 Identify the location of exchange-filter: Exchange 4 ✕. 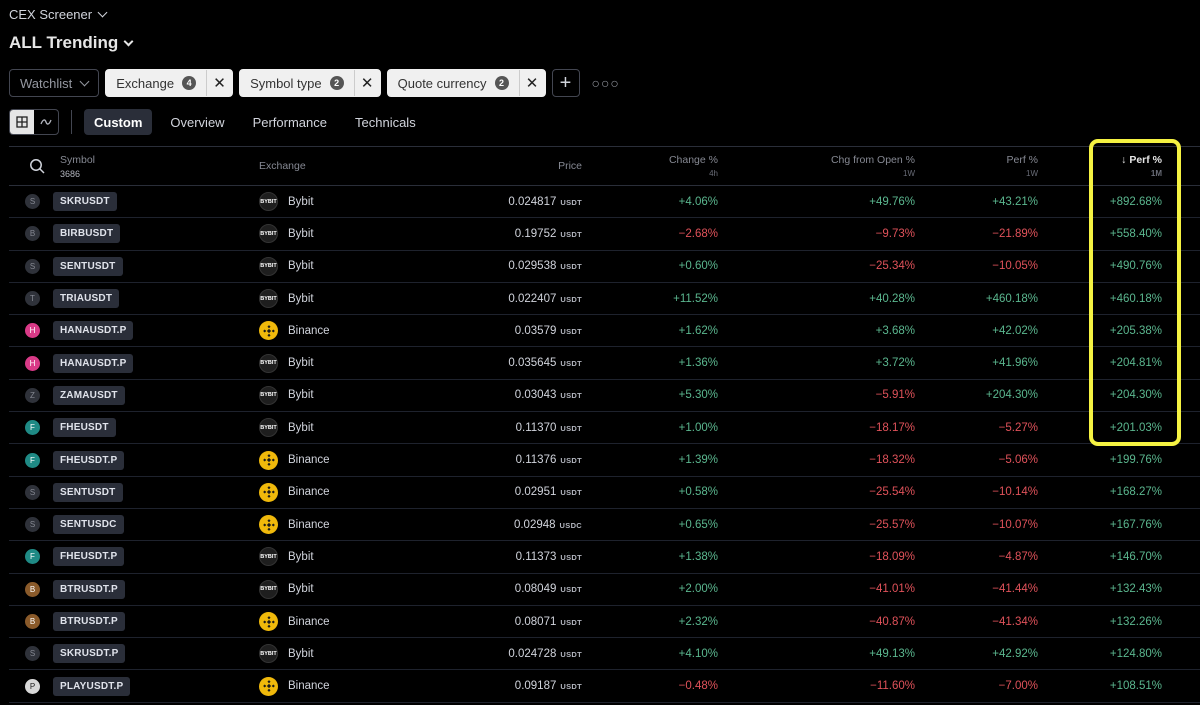
(169, 83).